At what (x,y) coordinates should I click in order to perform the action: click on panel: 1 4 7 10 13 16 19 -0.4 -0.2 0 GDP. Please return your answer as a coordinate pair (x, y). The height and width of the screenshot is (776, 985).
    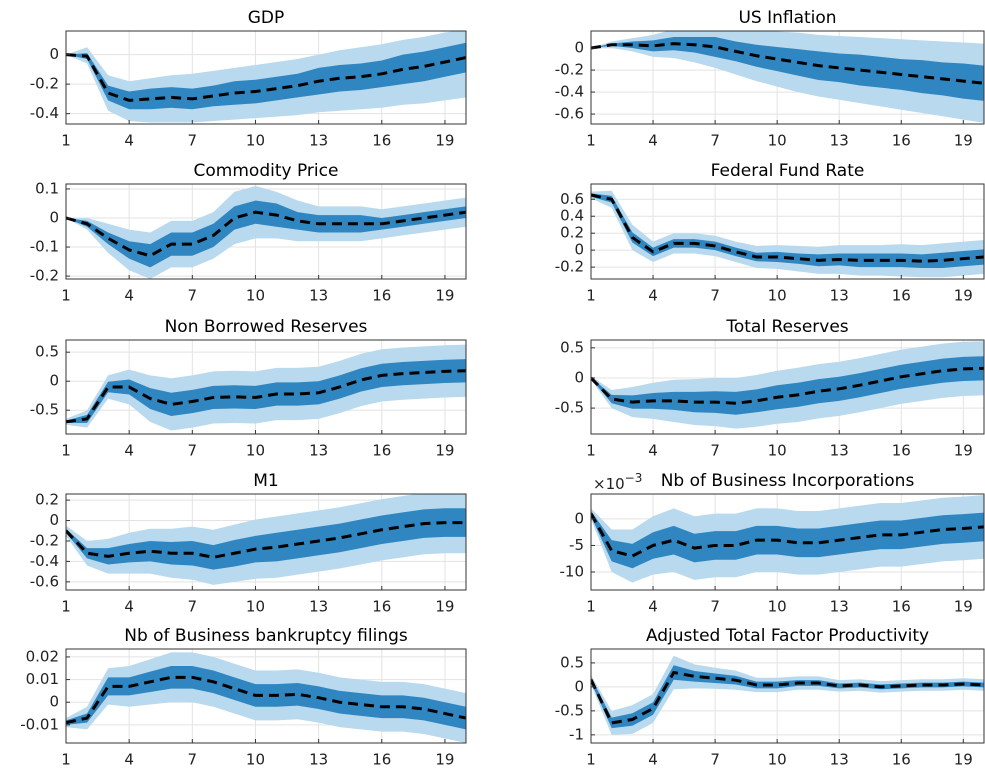
    Looking at the image, I should click on (248, 79).